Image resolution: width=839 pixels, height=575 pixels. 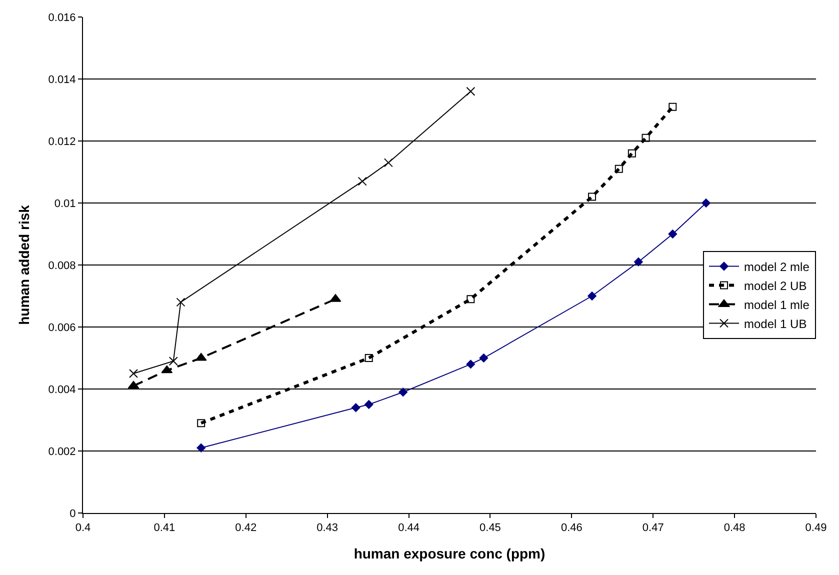 I want to click on legend-label: model 2 UB, so click(x=775, y=285).